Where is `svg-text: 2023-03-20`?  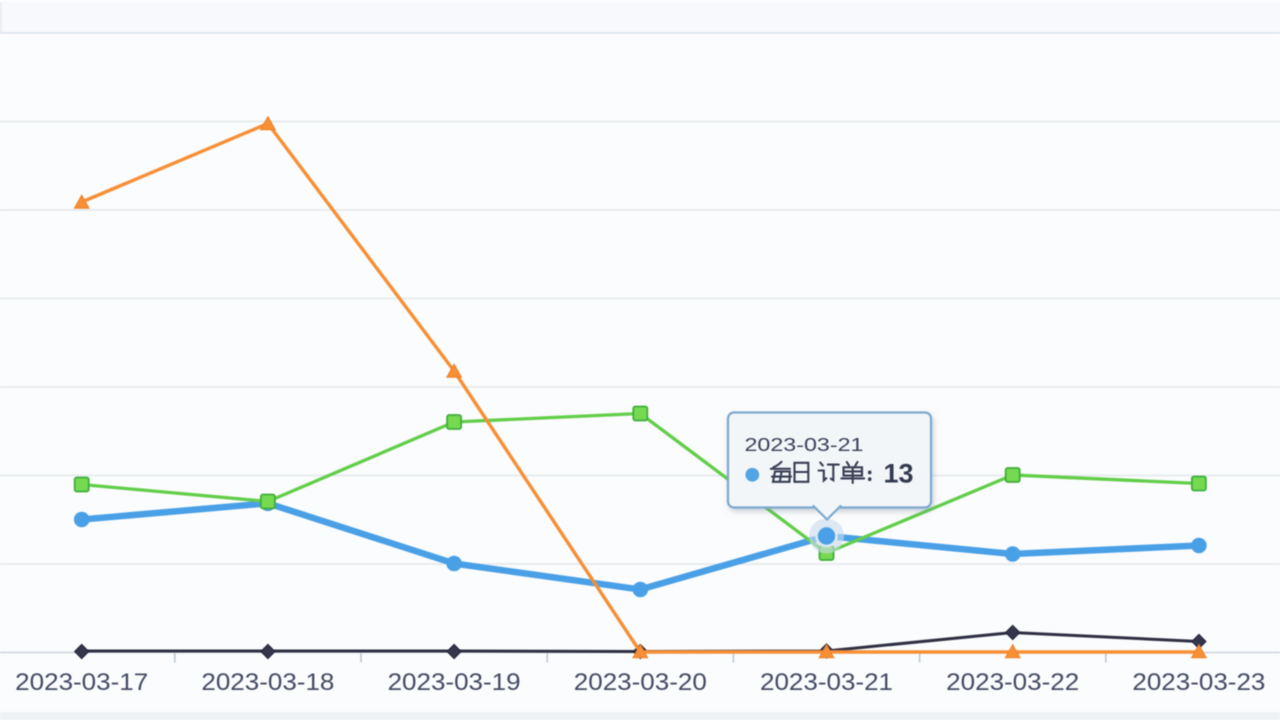 svg-text: 2023-03-20 is located at coordinates (640, 682).